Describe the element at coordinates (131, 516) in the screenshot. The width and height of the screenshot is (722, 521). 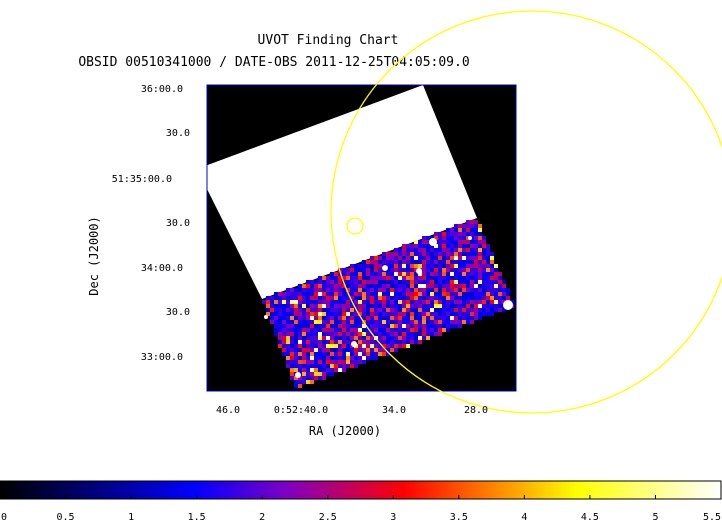
I see `colorbar-tick-label: 1` at that location.